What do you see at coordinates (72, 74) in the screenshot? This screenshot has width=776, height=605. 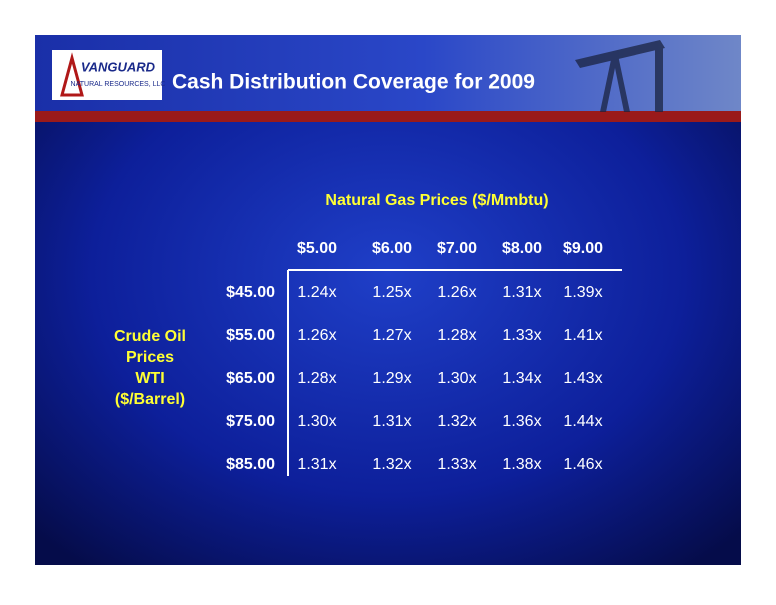 I see `logo-icon` at bounding box center [72, 74].